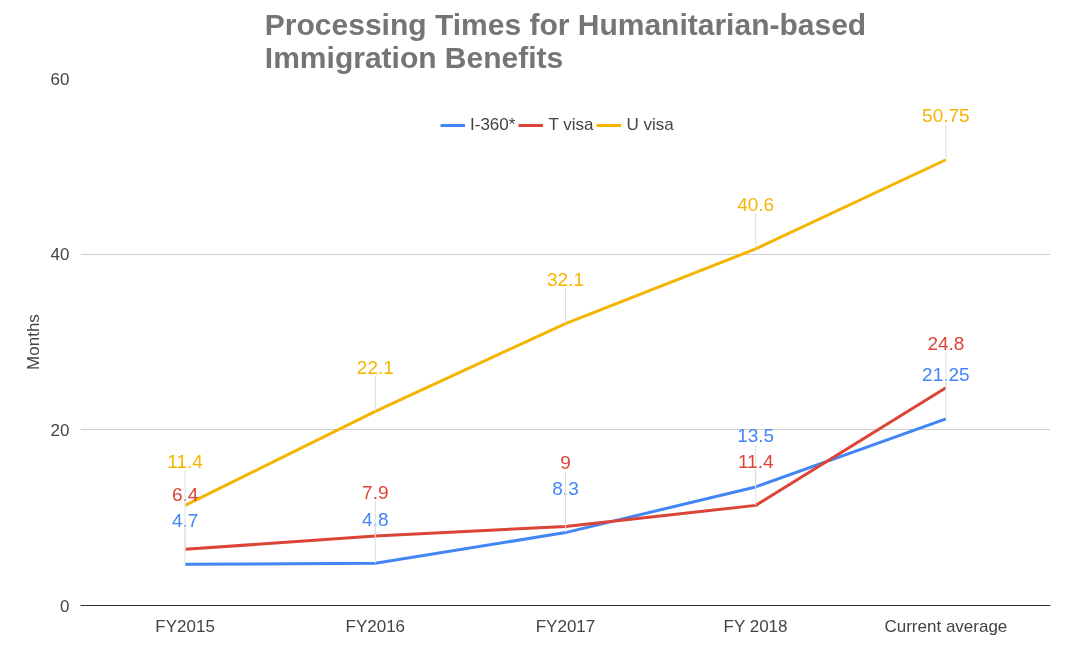 The image size is (1075, 654). What do you see at coordinates (571, 125) in the screenshot?
I see `legend-label: T visa` at bounding box center [571, 125].